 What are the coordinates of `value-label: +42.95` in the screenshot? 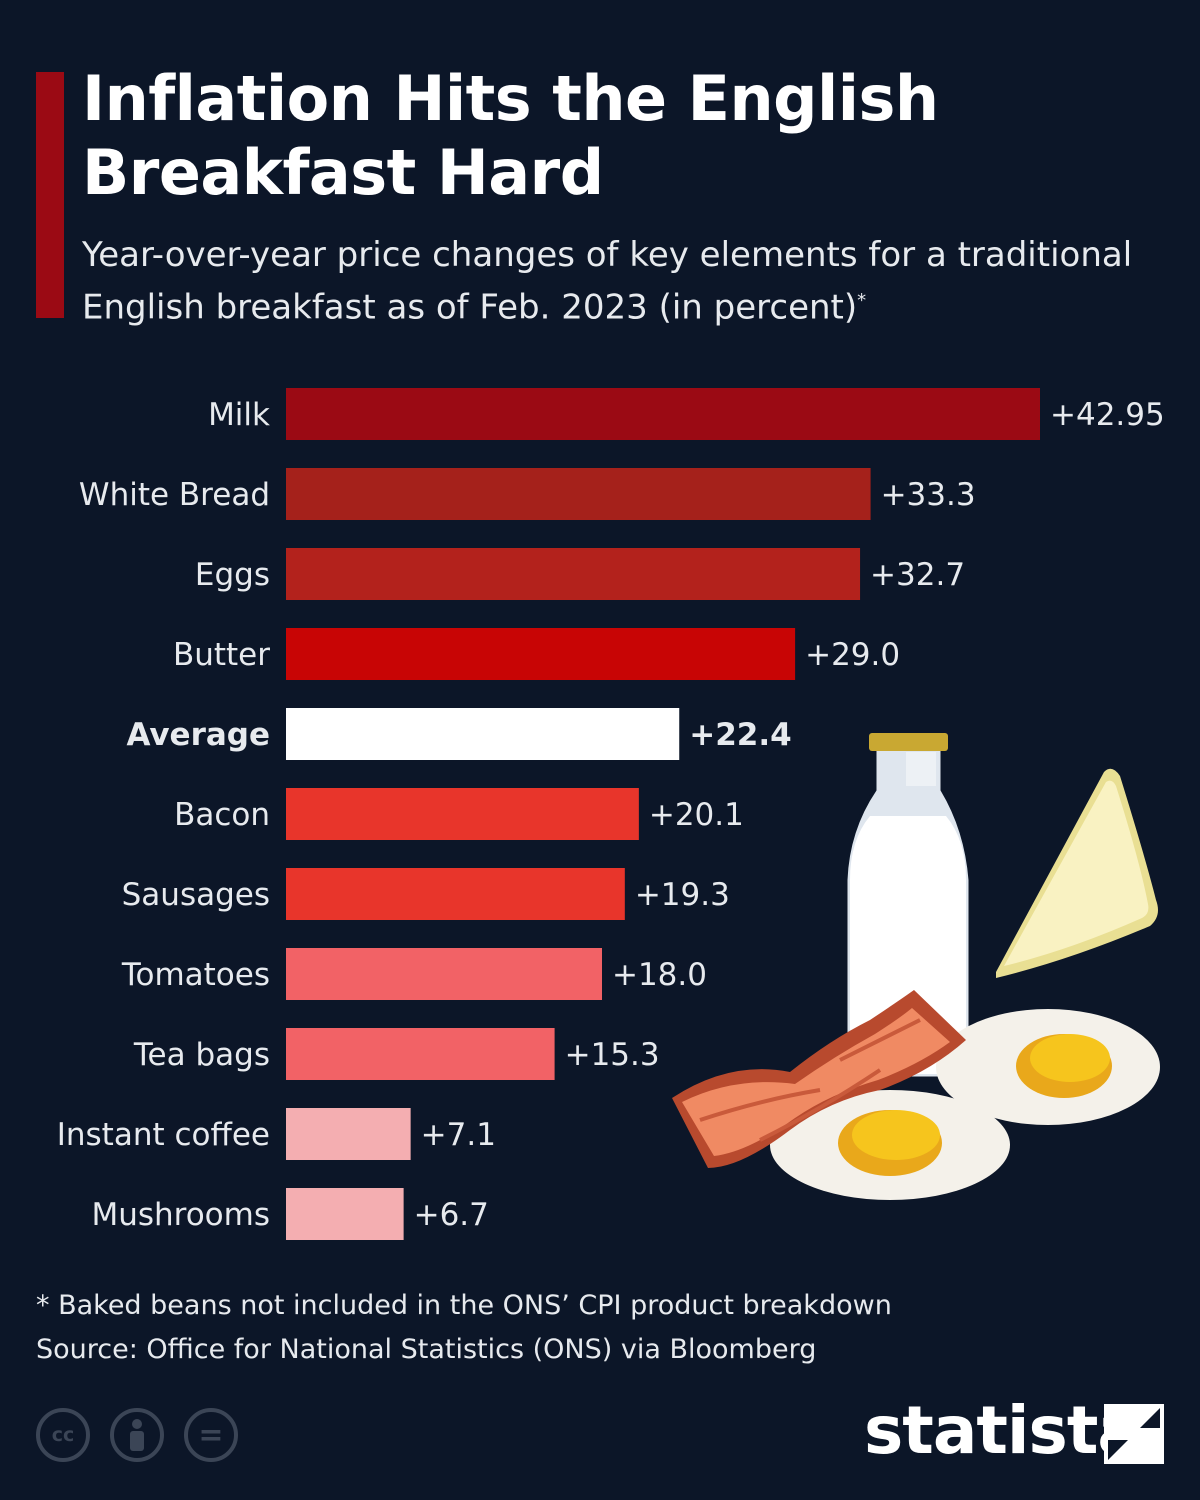 It's located at (1107, 415).